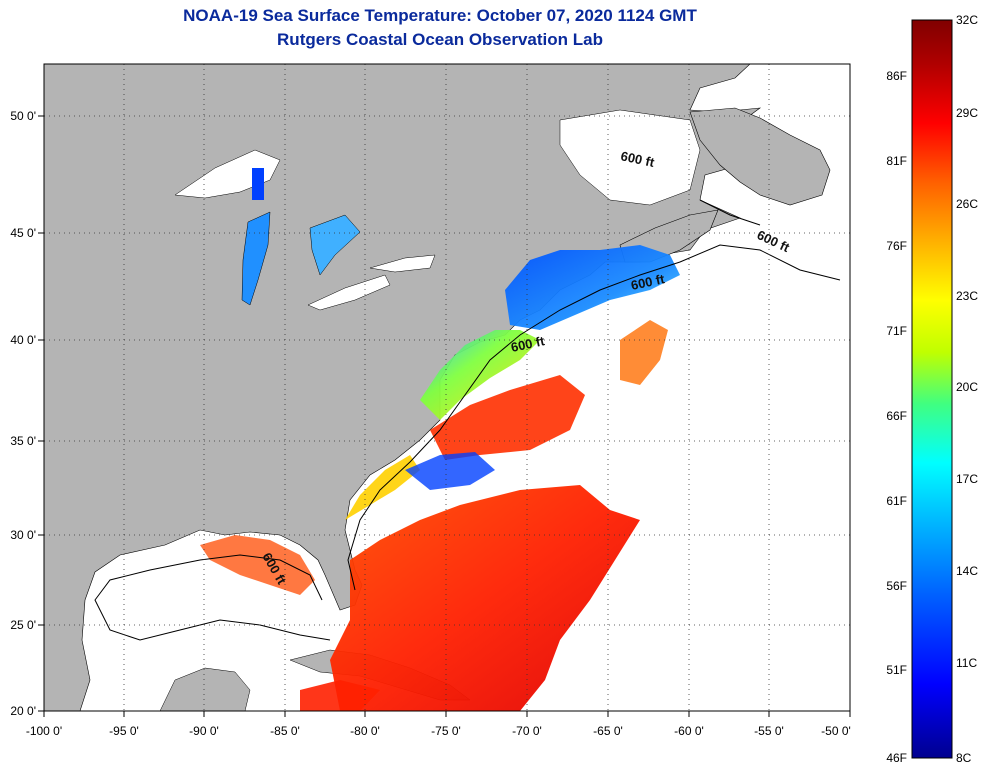 This screenshot has width=984, height=770. I want to click on colorbar-celsius-labels: 32C 29C 26C 23C 20C 17C 14C 11C 8C, so click(967, 389).